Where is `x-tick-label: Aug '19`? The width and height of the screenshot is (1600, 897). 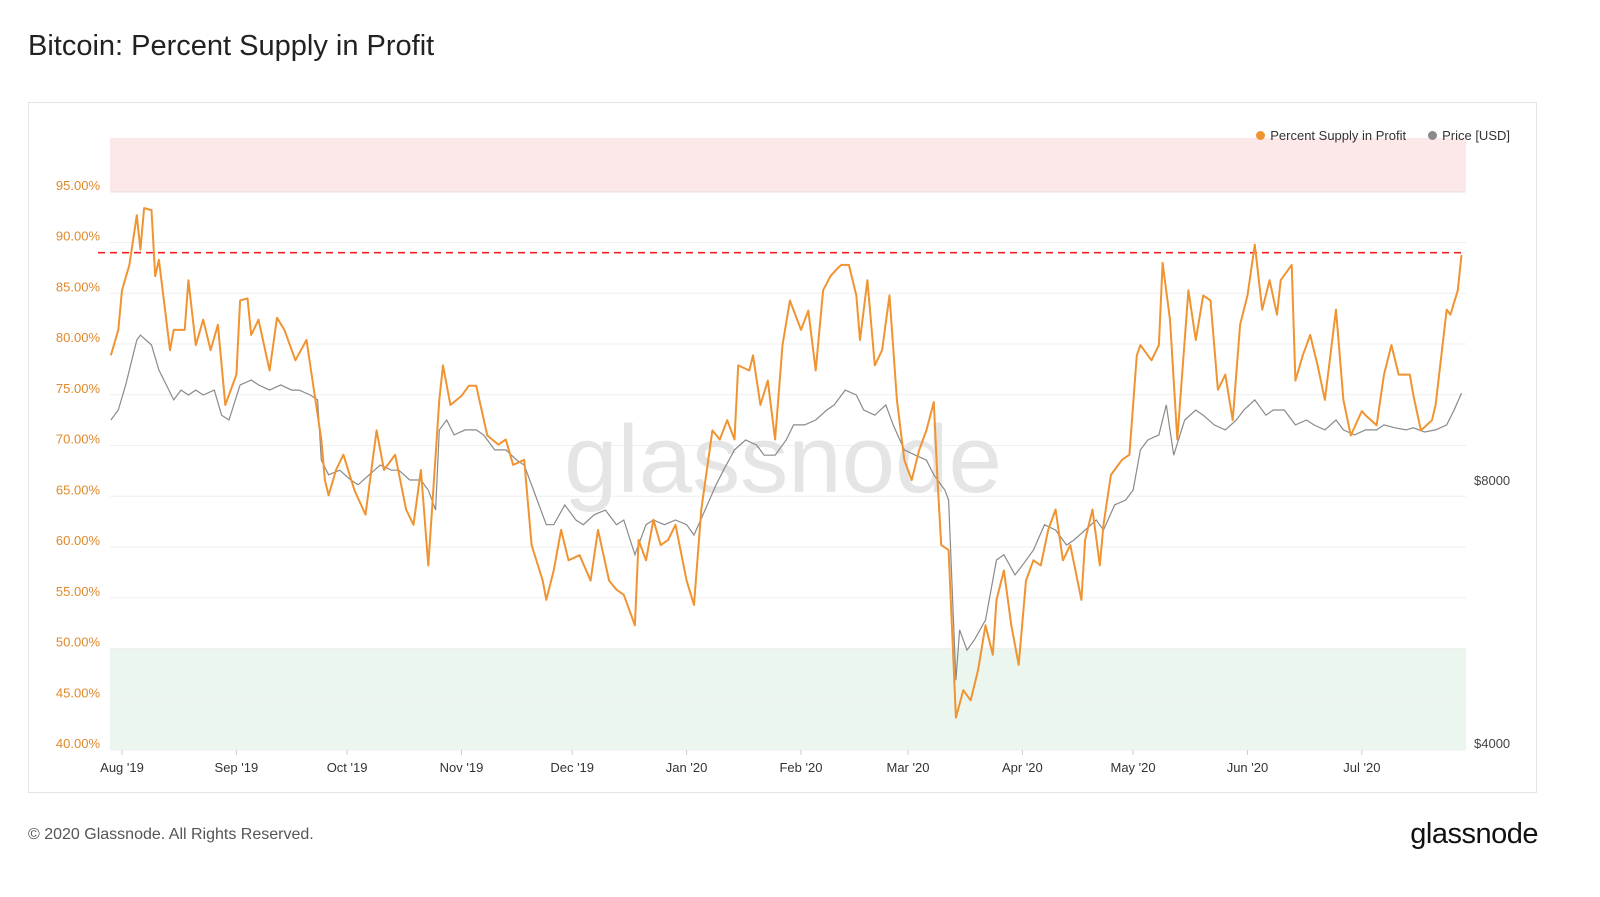
x-tick-label: Aug '19 is located at coordinates (122, 767).